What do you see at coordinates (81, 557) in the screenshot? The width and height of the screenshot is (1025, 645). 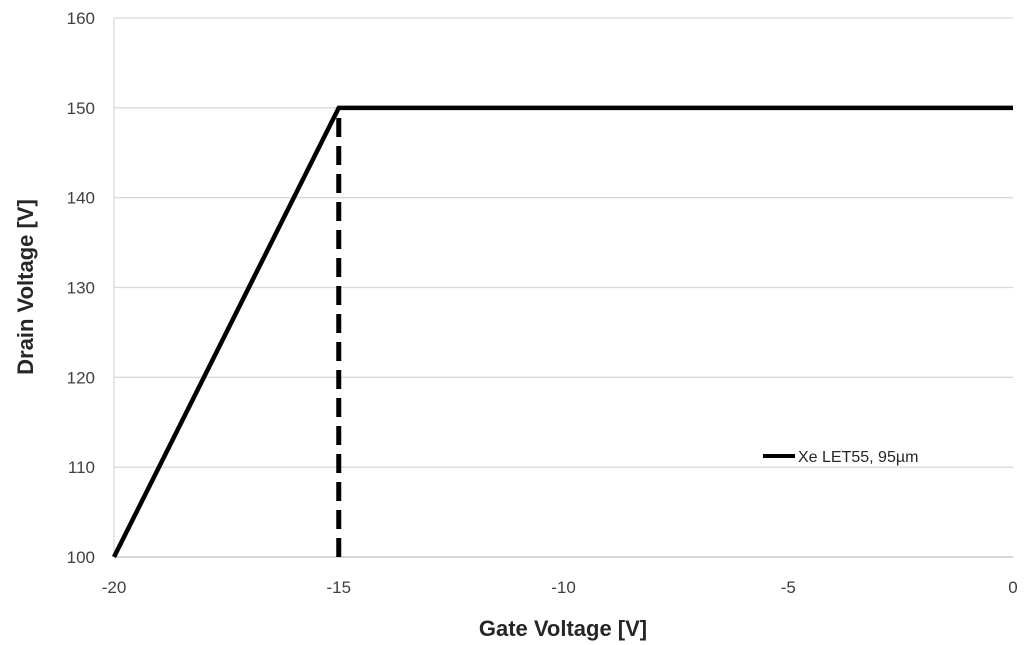 I see `y-tick-label: 100` at bounding box center [81, 557].